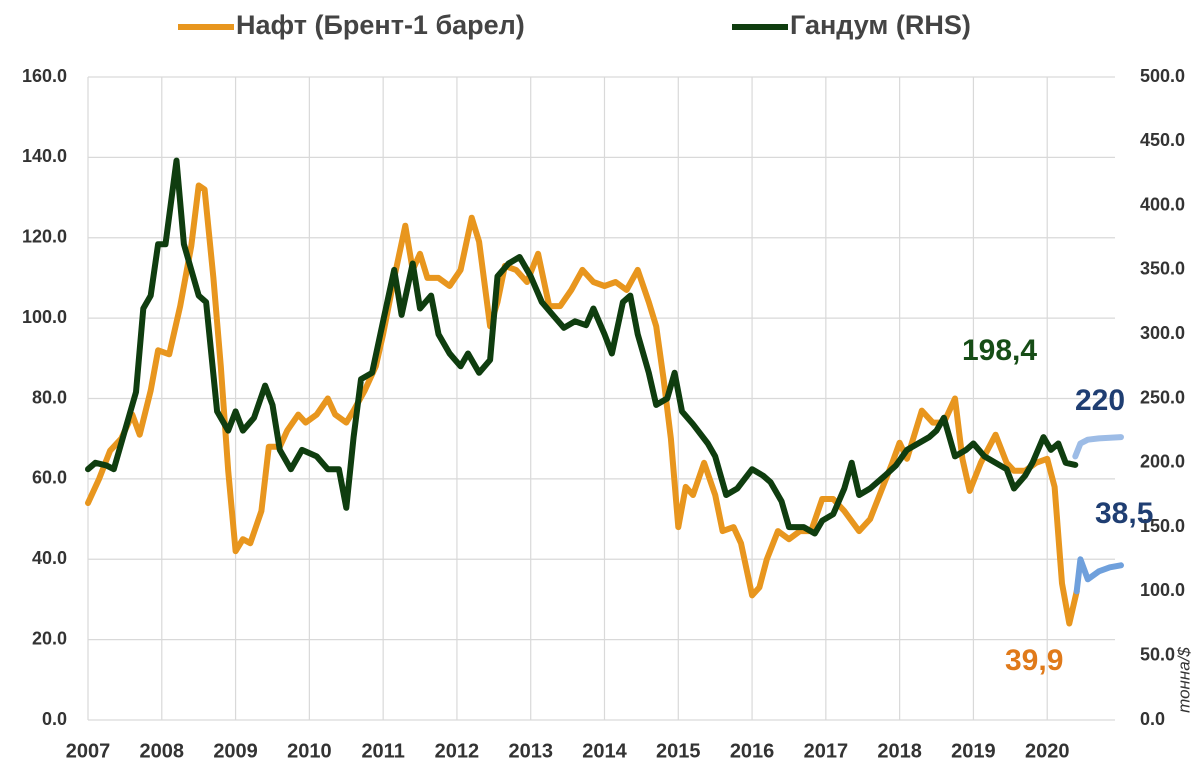 This screenshot has height=774, width=1198. What do you see at coordinates (604, 751) in the screenshot?
I see `x-tick-label: 2014` at bounding box center [604, 751].